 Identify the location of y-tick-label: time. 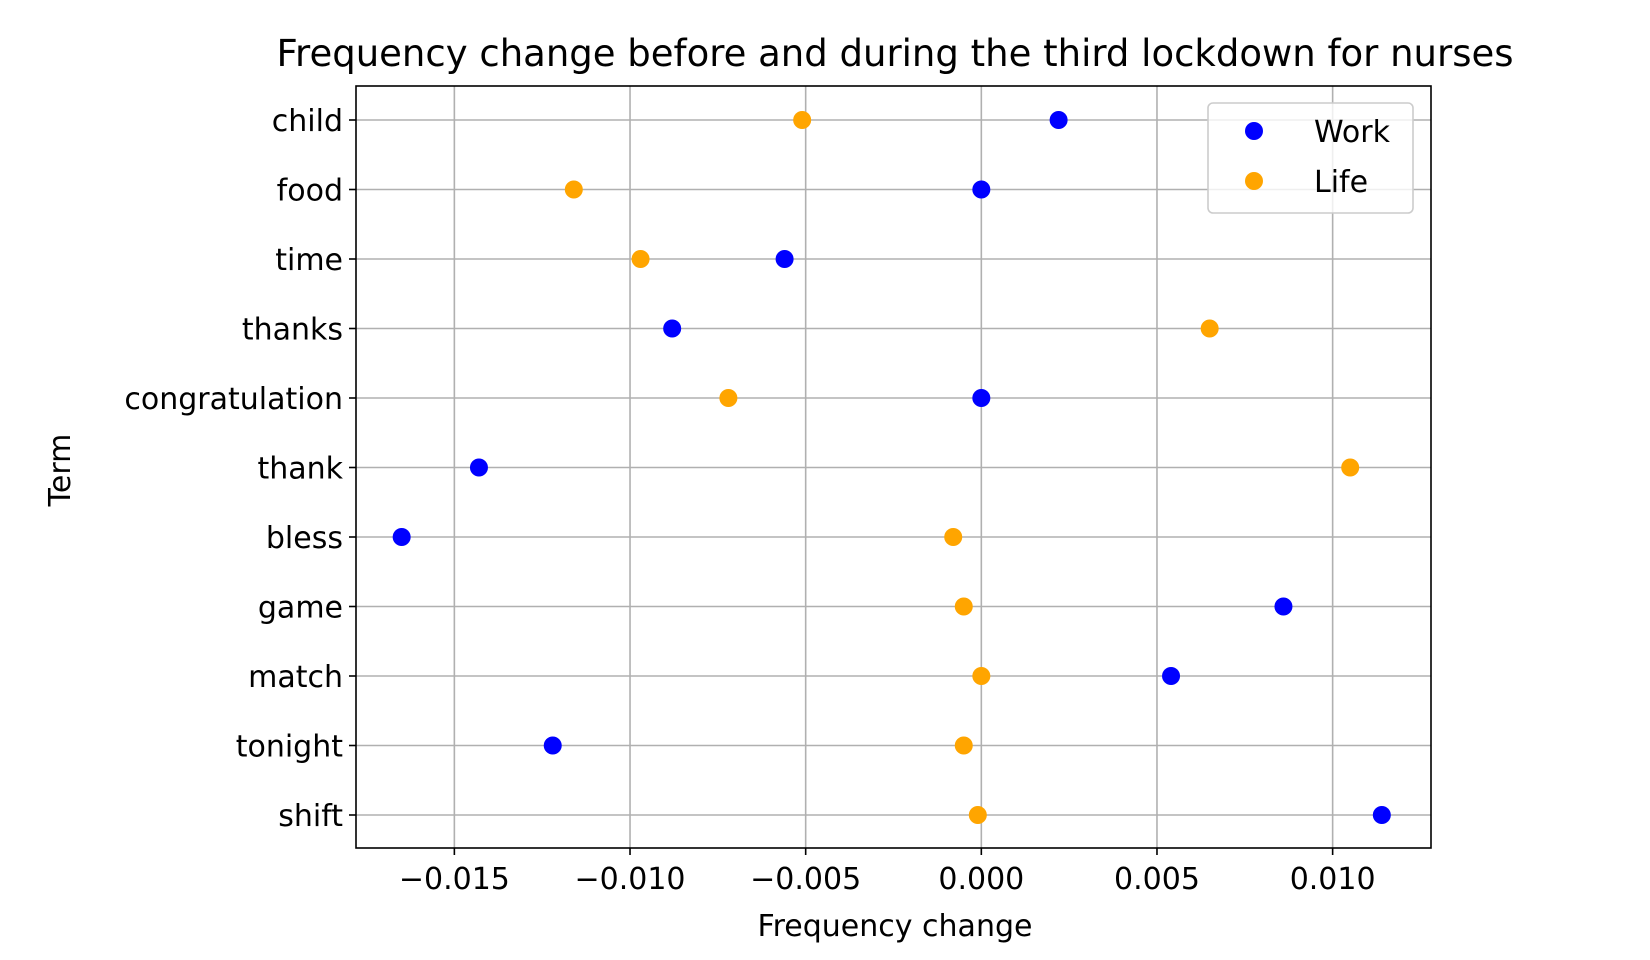
(309, 260).